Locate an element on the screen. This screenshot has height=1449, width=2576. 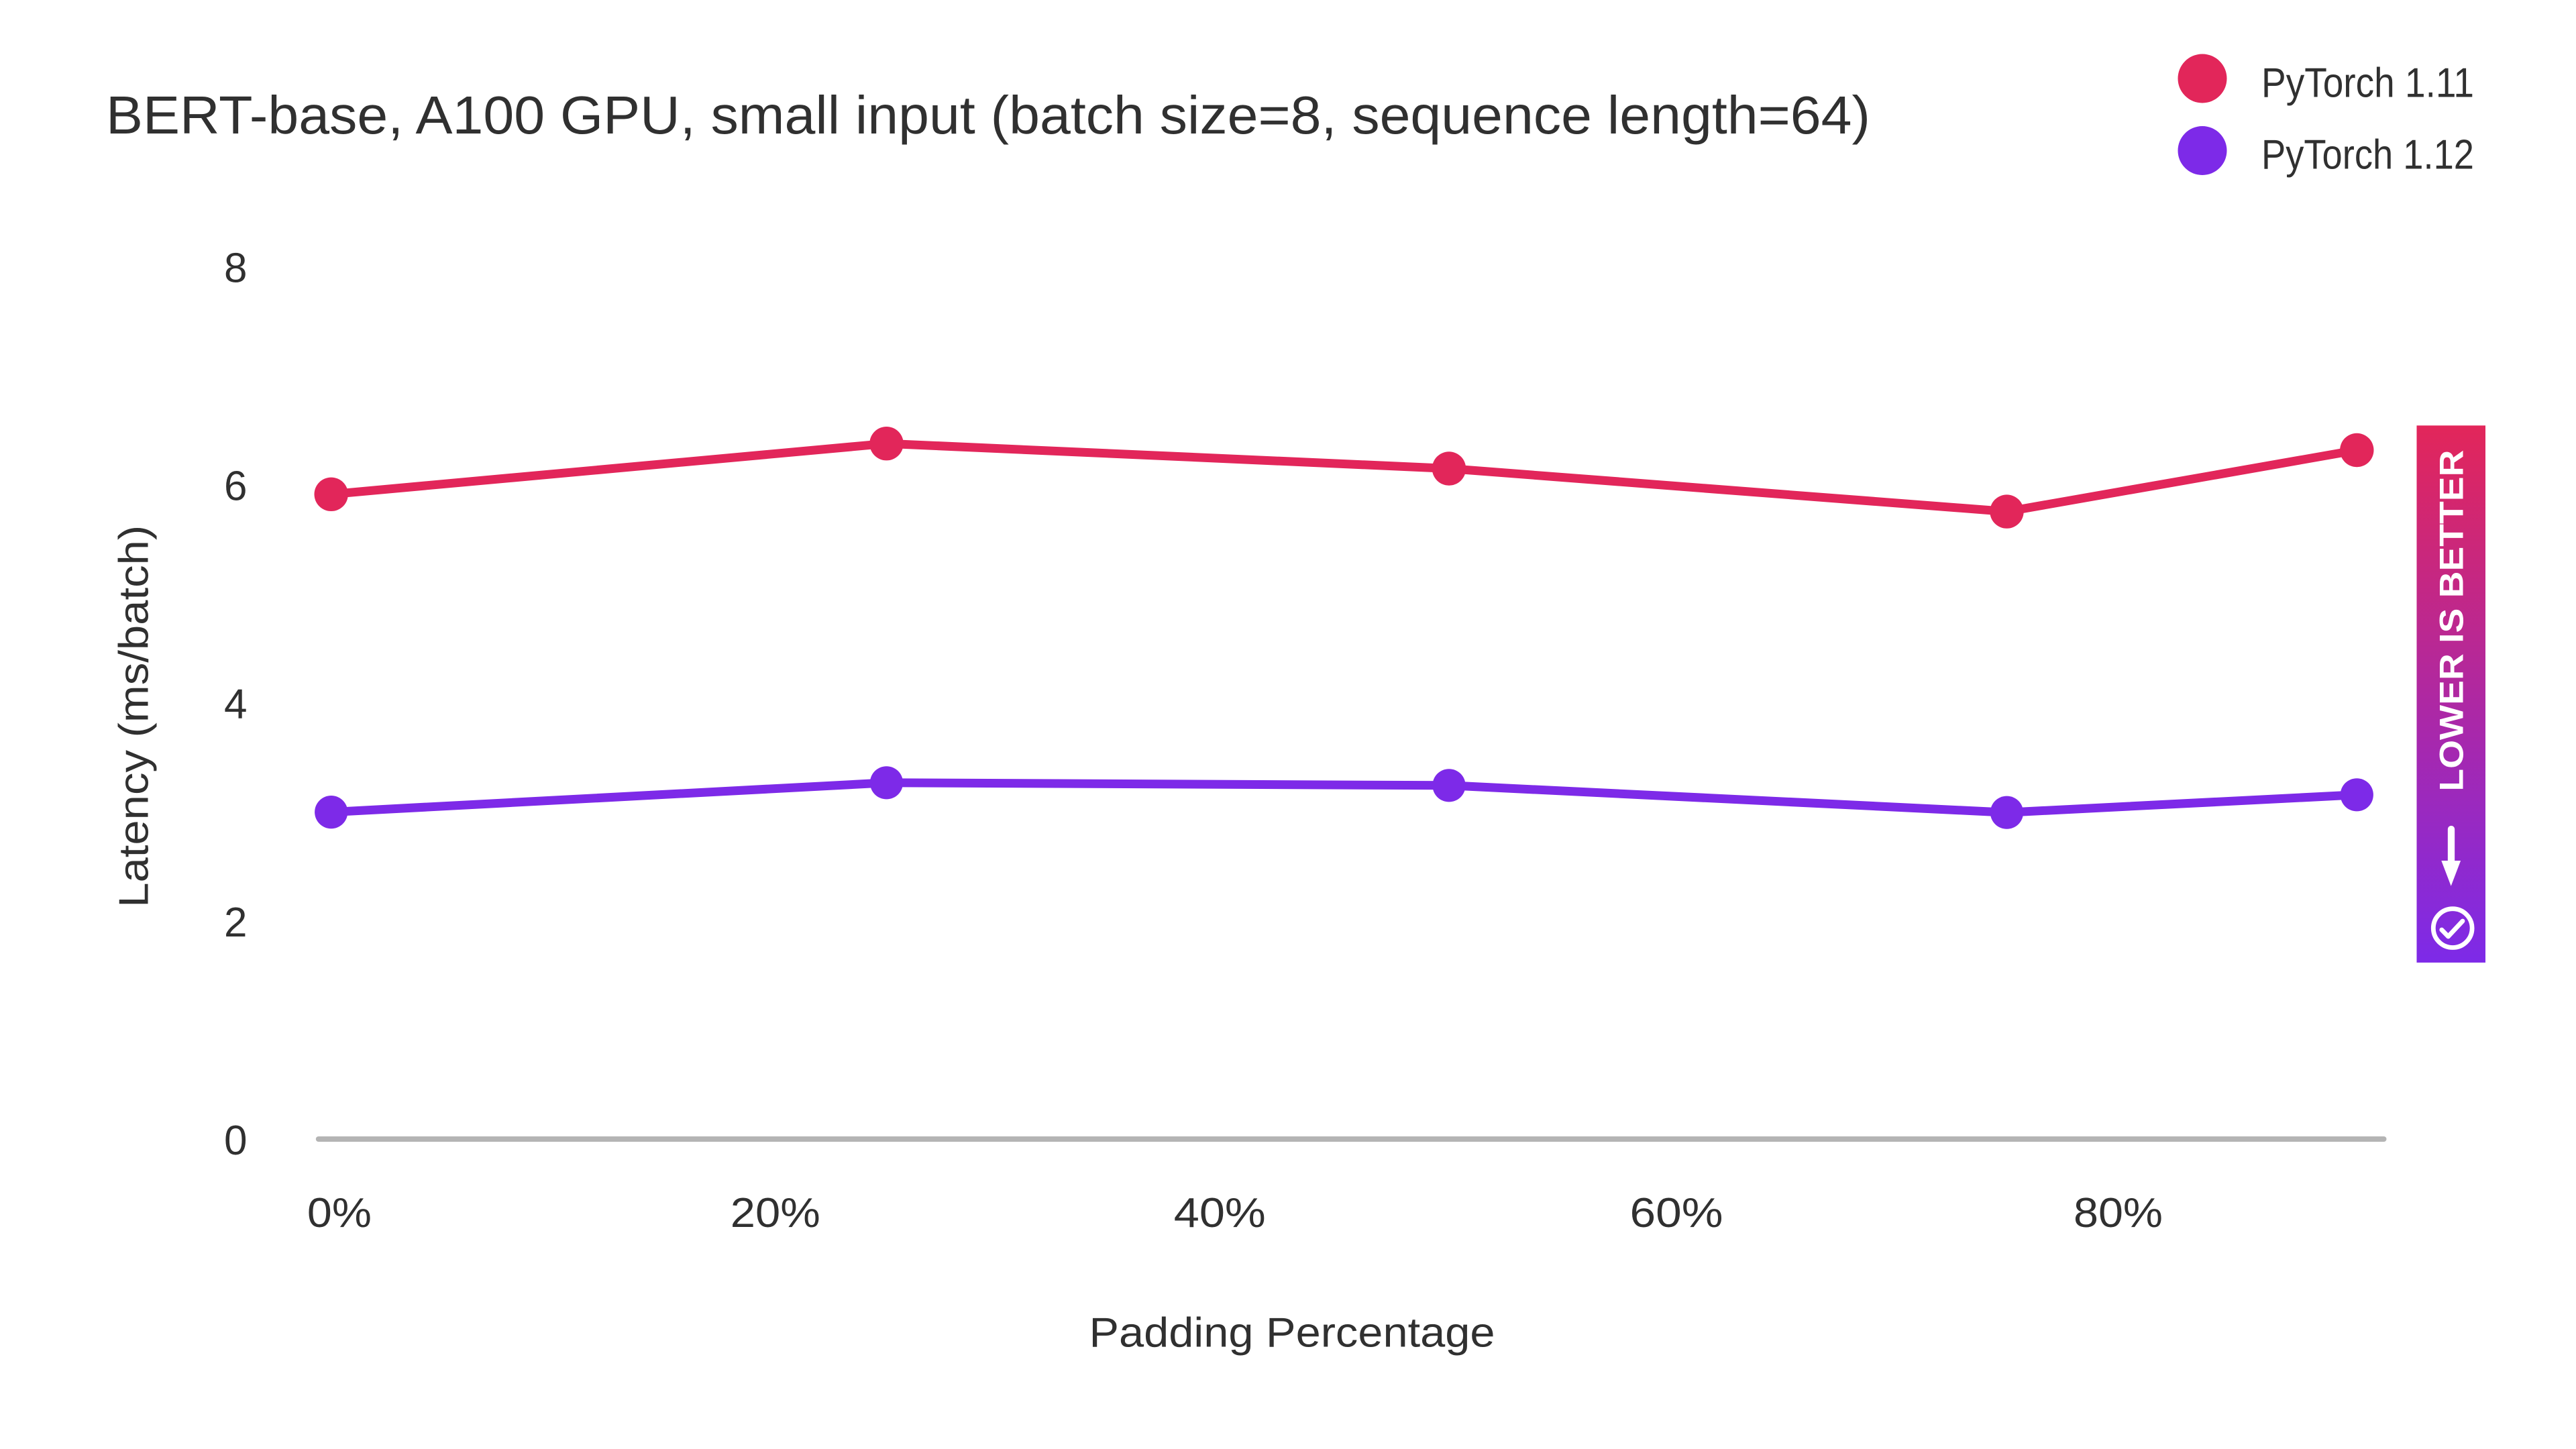
svg-text: LOWER IS BETTER is located at coordinates (2451, 621).